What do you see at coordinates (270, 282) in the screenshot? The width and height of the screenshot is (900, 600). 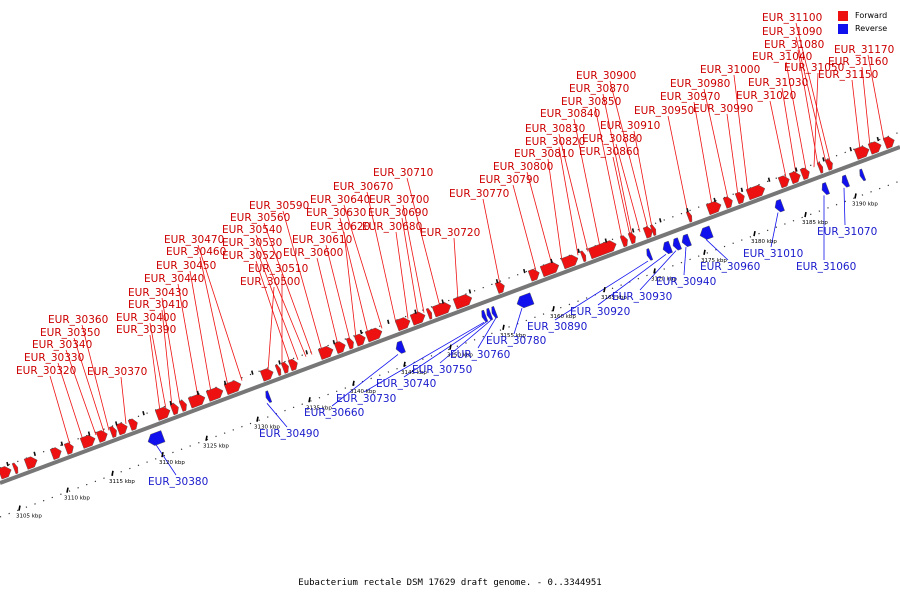 I see `forward-gene-label: EUR_30500` at bounding box center [270, 282].